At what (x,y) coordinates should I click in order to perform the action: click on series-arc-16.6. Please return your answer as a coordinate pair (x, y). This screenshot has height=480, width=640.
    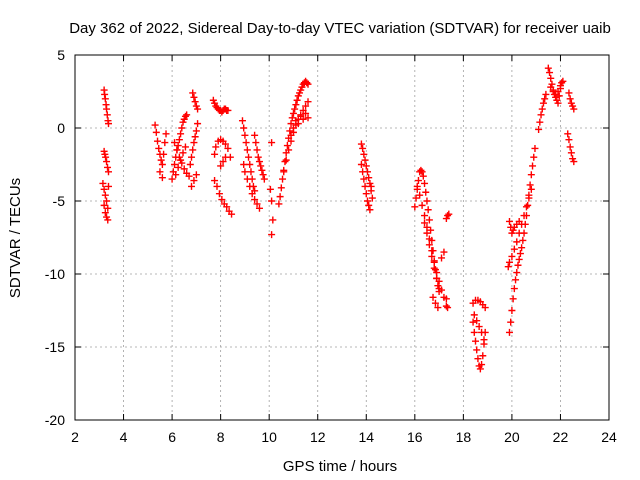
    Looking at the image, I should click on (431, 246).